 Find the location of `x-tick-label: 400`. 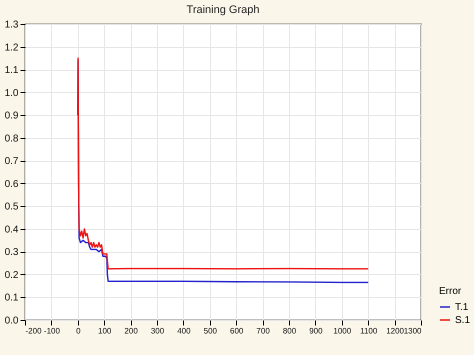

x-tick-label: 400 is located at coordinates (184, 331).